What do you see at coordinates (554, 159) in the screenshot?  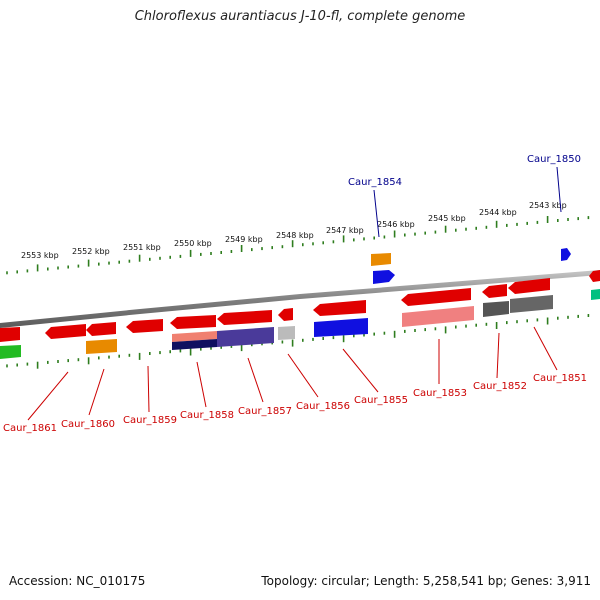 I see `label-caur-1850: Caur_1850` at bounding box center [554, 159].